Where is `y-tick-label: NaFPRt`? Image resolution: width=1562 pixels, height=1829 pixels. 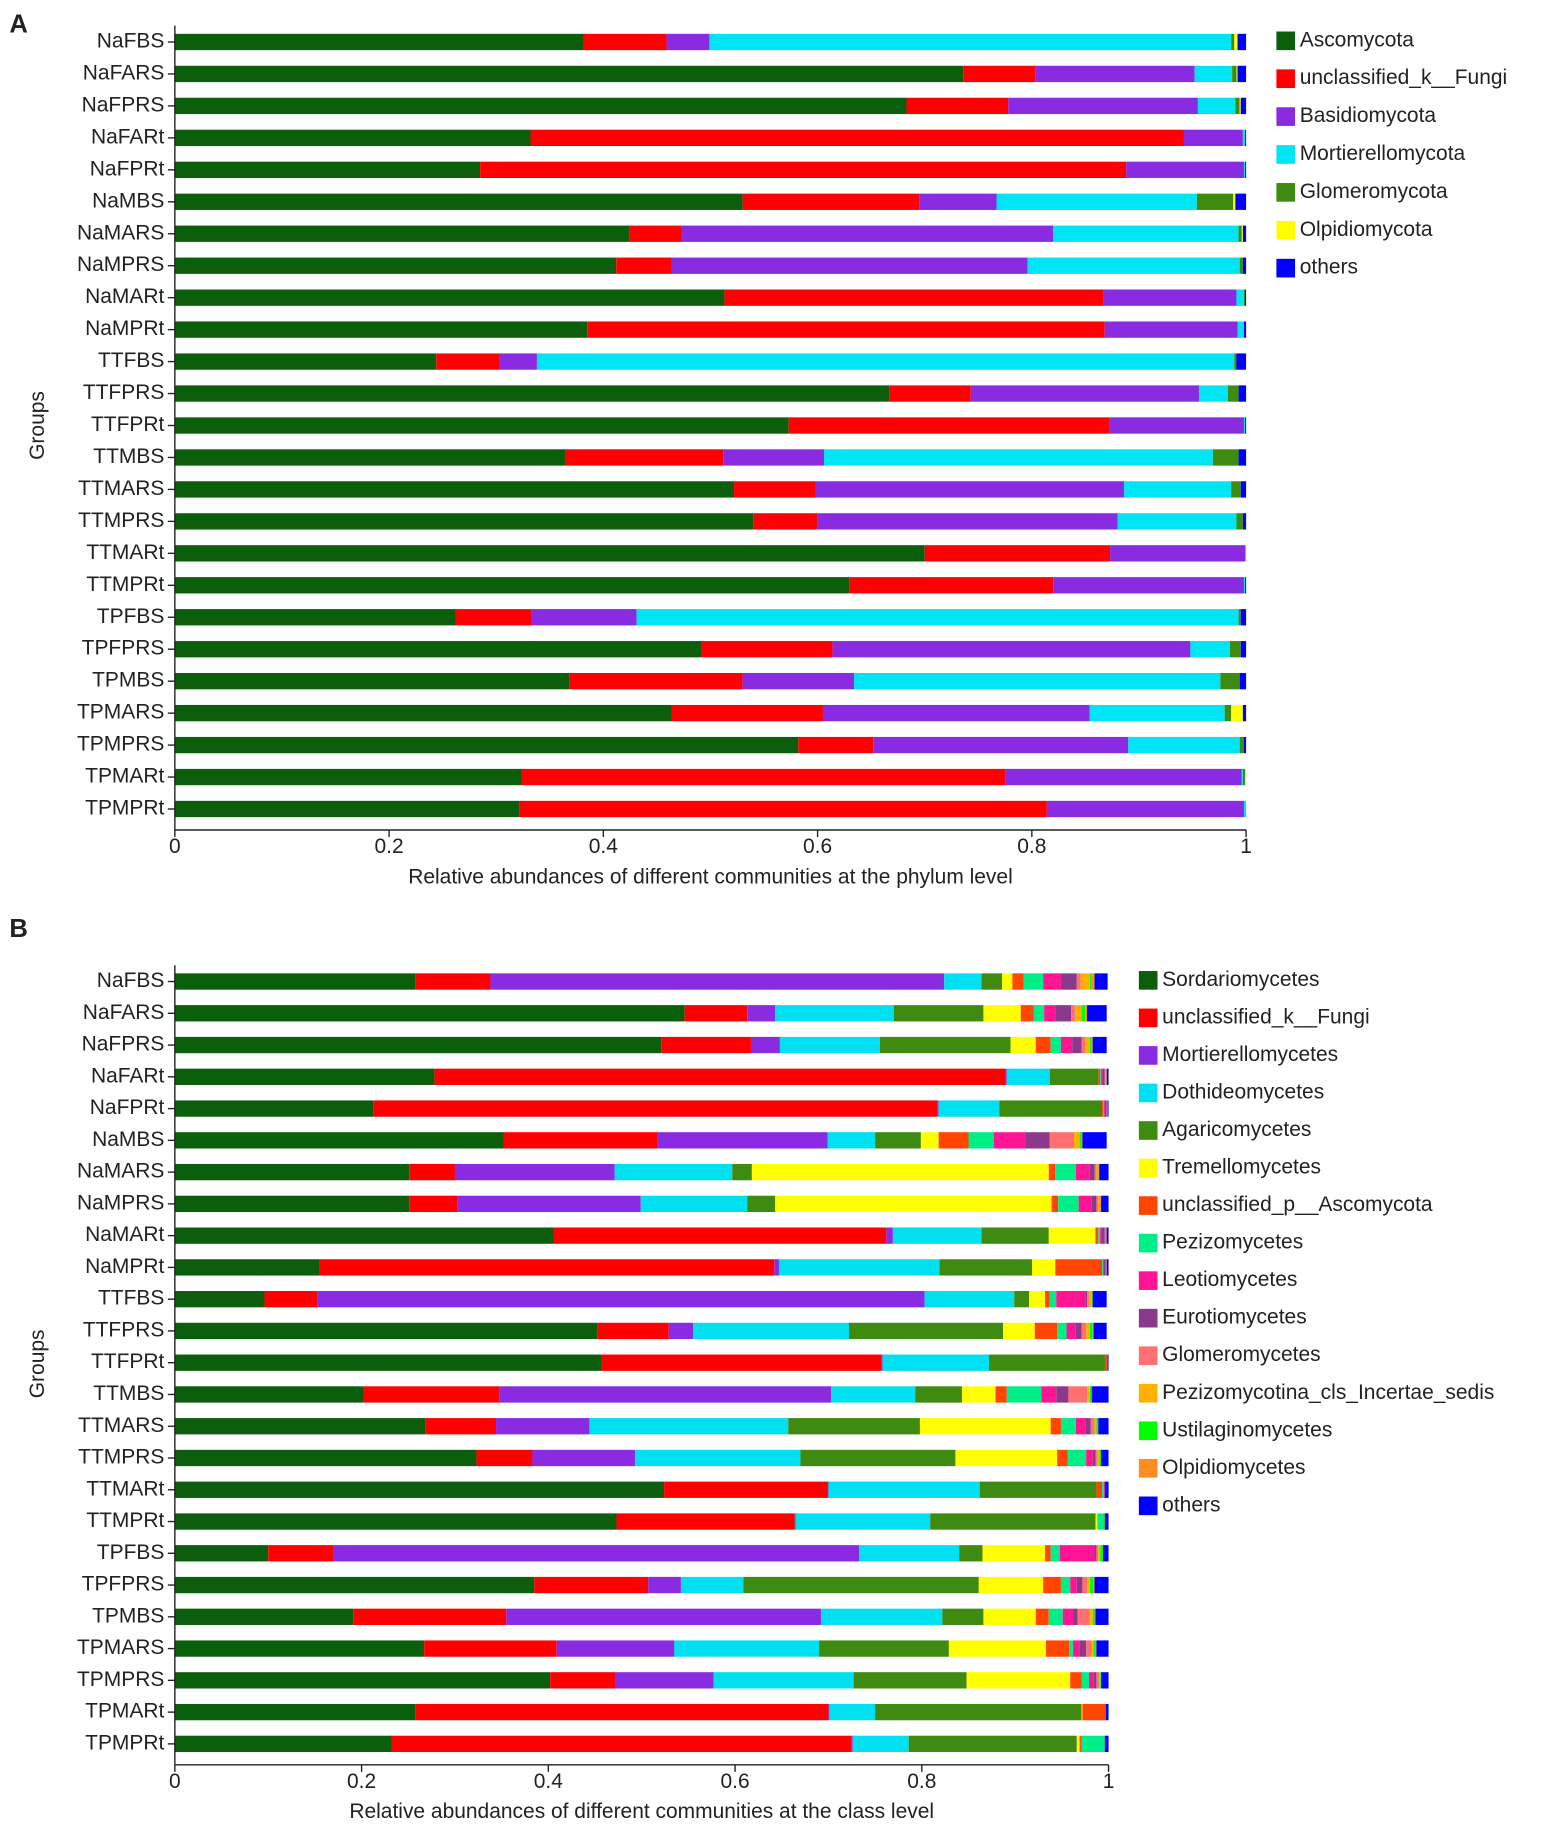 y-tick-label: NaFPRt is located at coordinates (127, 168).